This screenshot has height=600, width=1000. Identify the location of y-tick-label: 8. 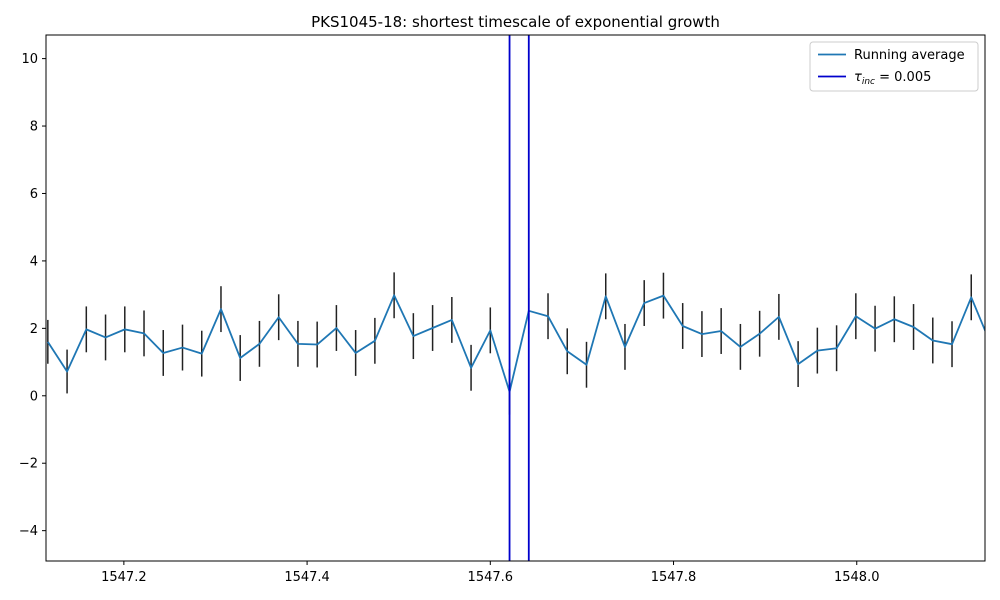
(34, 127).